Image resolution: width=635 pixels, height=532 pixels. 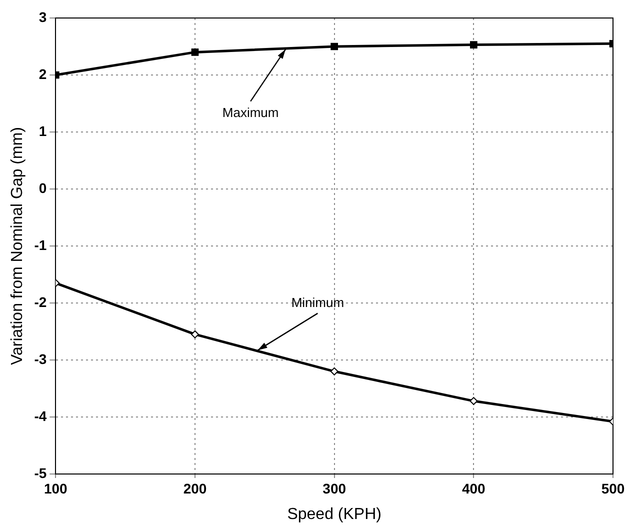 What do you see at coordinates (56, 488) in the screenshot?
I see `x-tick-label: 100` at bounding box center [56, 488].